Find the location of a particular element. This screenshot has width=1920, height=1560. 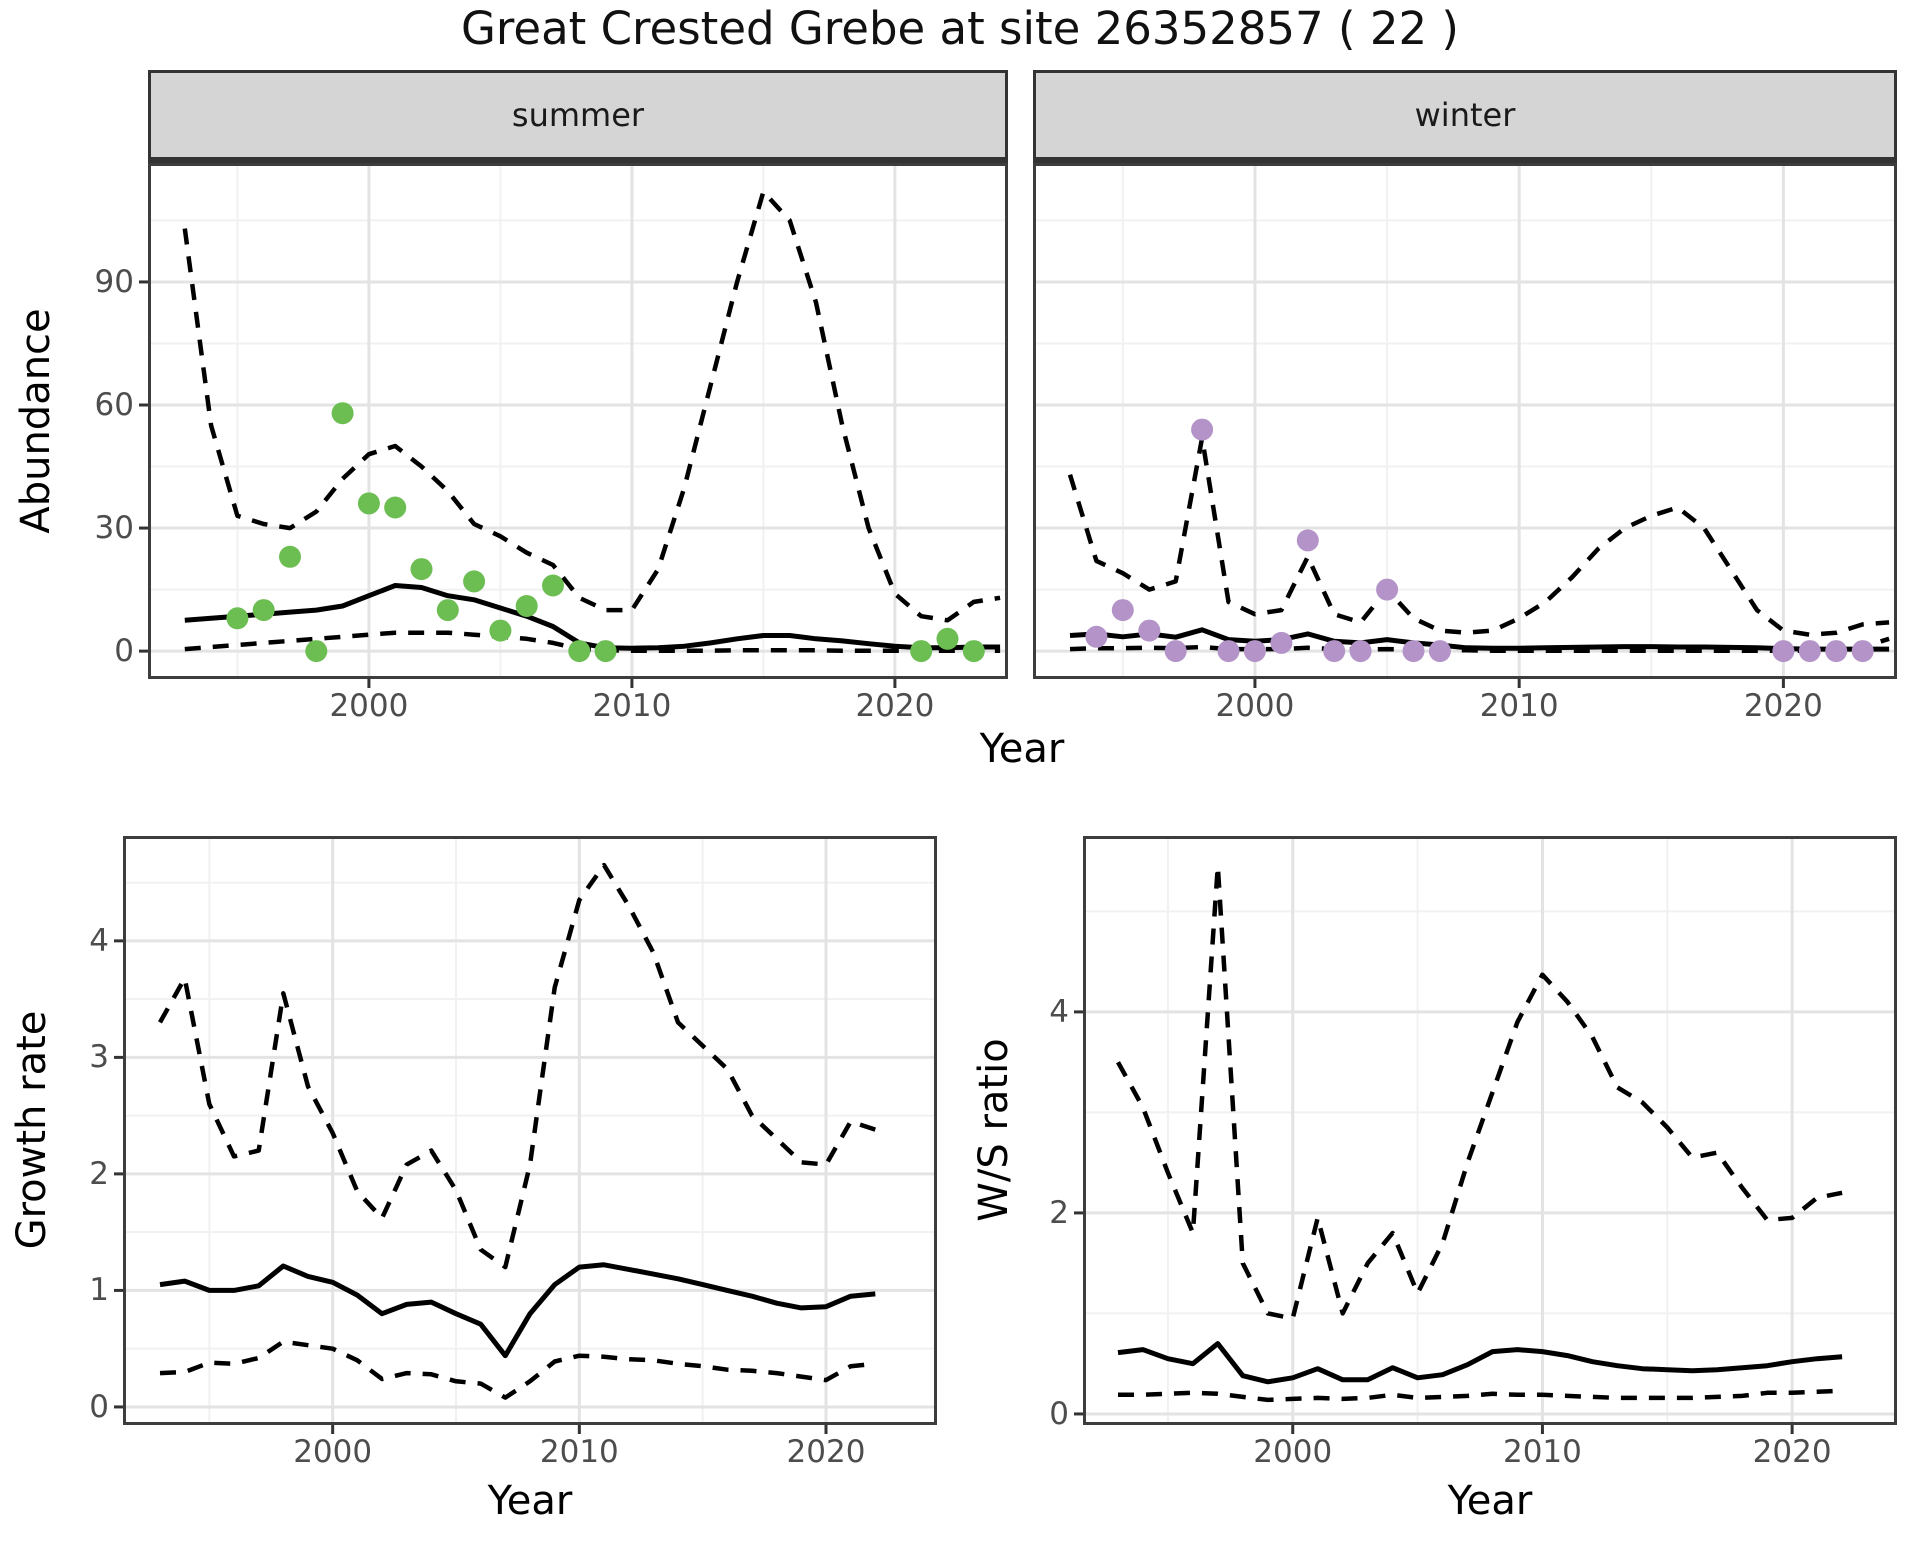

summer-panel-border is located at coordinates (578, 421).